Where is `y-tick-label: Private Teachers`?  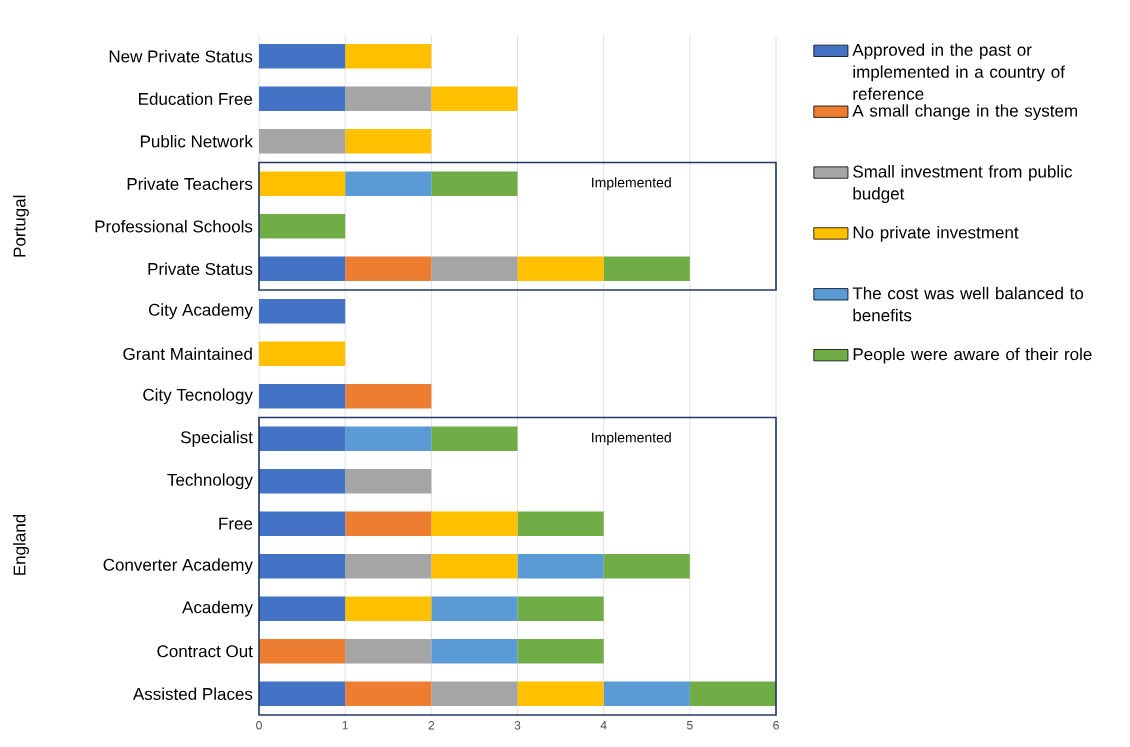 y-tick-label: Private Teachers is located at coordinates (190, 183).